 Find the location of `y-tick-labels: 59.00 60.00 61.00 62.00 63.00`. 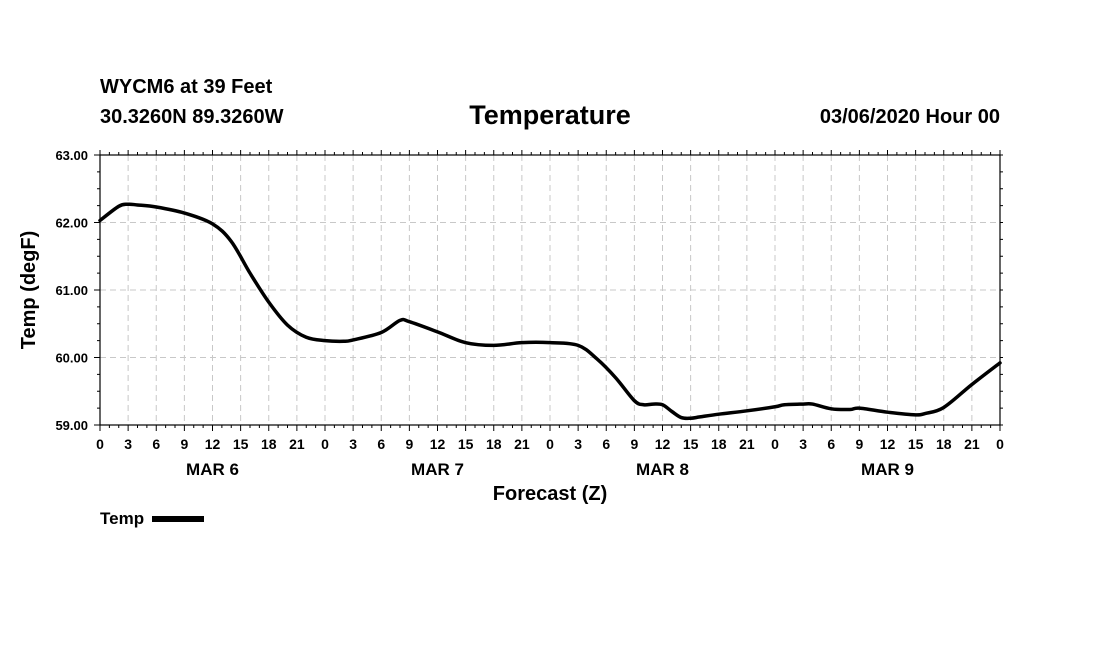

y-tick-labels: 59.00 60.00 61.00 62.00 63.00 is located at coordinates (71, 290).